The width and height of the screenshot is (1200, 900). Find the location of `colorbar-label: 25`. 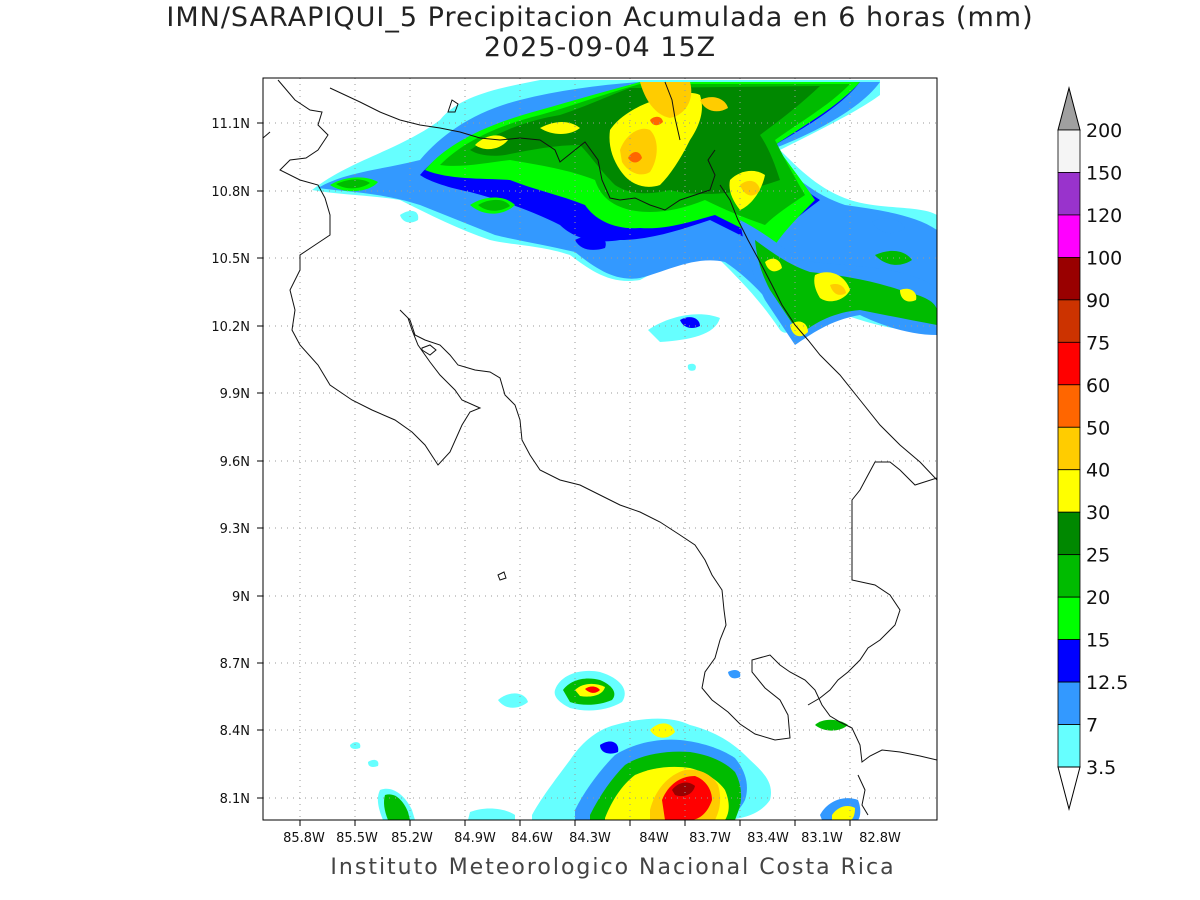

colorbar-label: 25 is located at coordinates (1098, 556).